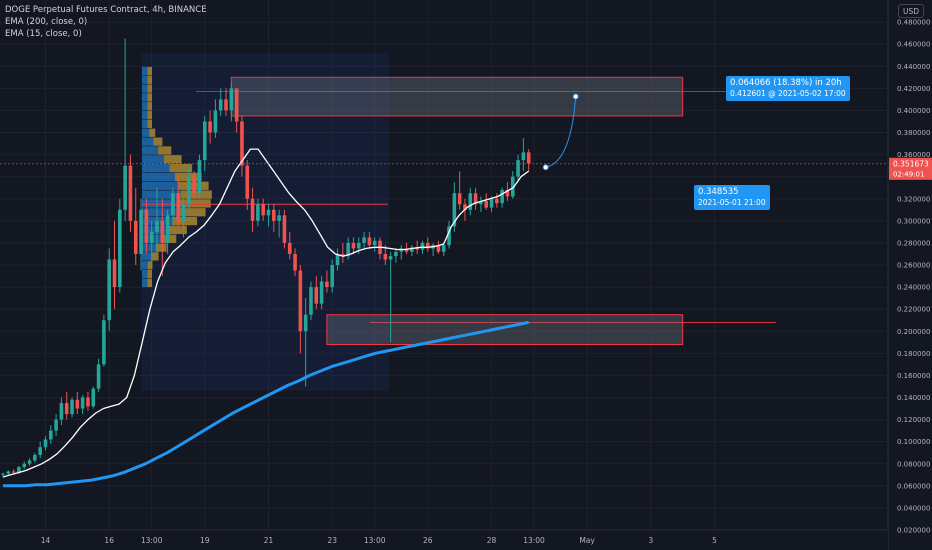 This screenshot has width=932, height=550. What do you see at coordinates (913, 111) in the screenshot?
I see `price-tick-label: 0.400000` at bounding box center [913, 111].